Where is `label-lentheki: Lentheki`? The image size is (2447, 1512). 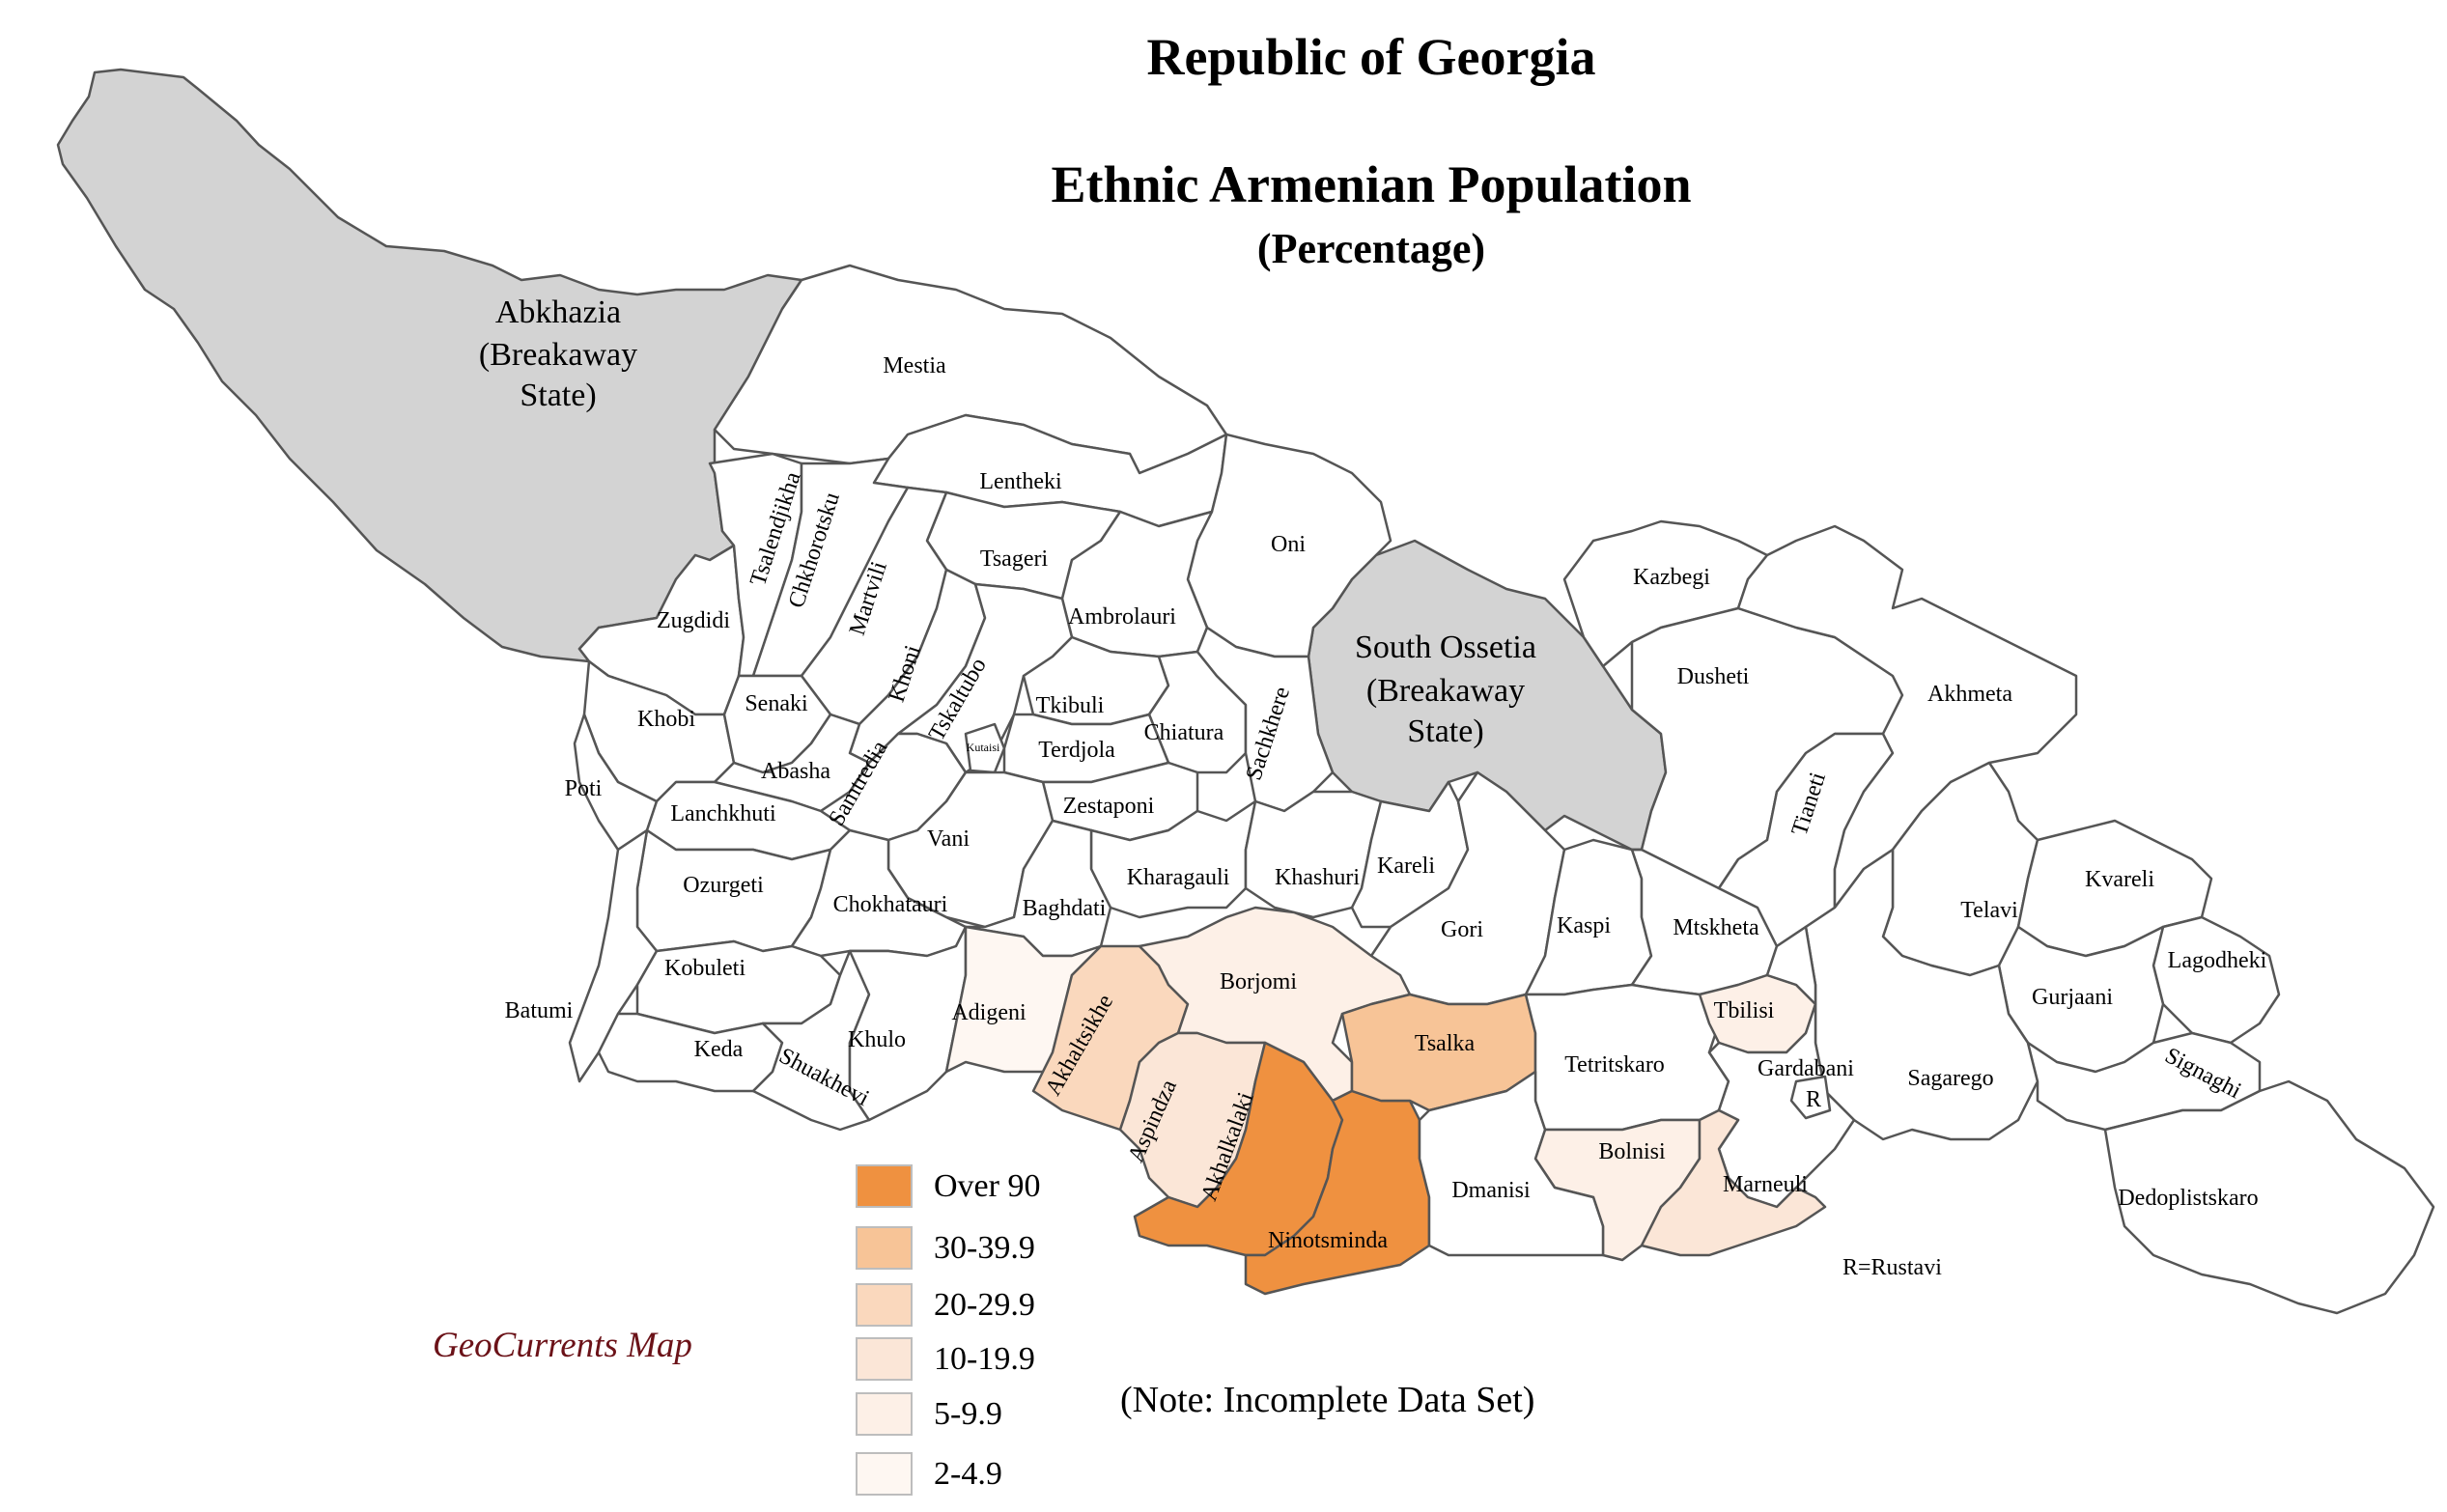
label-lentheki: Lentheki is located at coordinates (1020, 482).